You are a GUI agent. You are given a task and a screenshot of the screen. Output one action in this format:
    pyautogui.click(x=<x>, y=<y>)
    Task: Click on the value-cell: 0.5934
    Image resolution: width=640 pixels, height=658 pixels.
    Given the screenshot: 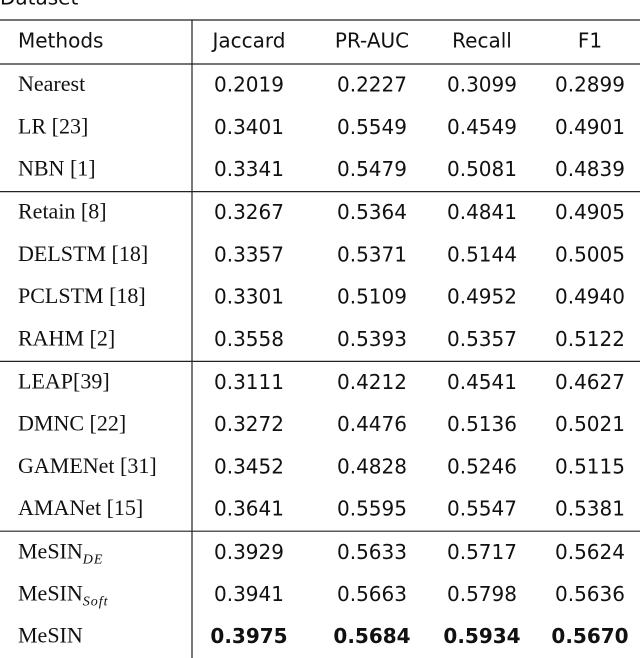 What is the action you would take?
    pyautogui.click(x=481, y=636)
    